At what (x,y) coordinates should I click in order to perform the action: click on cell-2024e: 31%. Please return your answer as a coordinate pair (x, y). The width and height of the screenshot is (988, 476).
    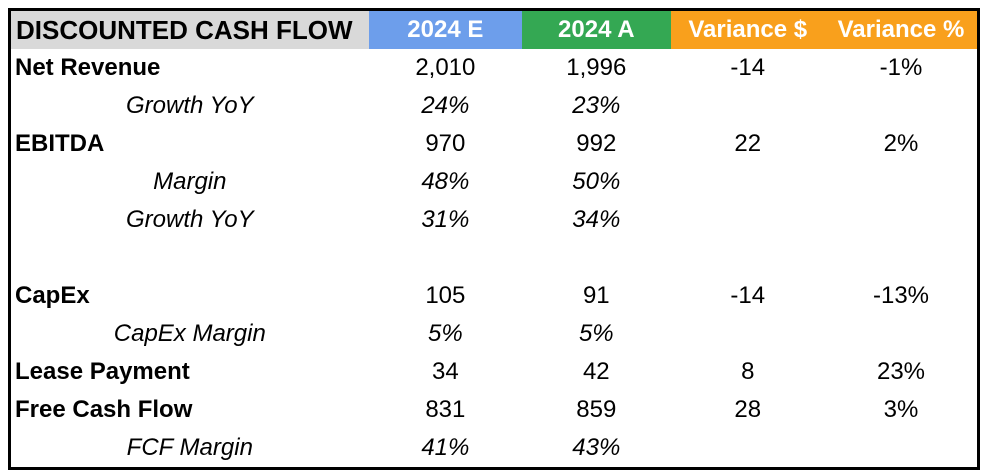
    Looking at the image, I should click on (445, 219).